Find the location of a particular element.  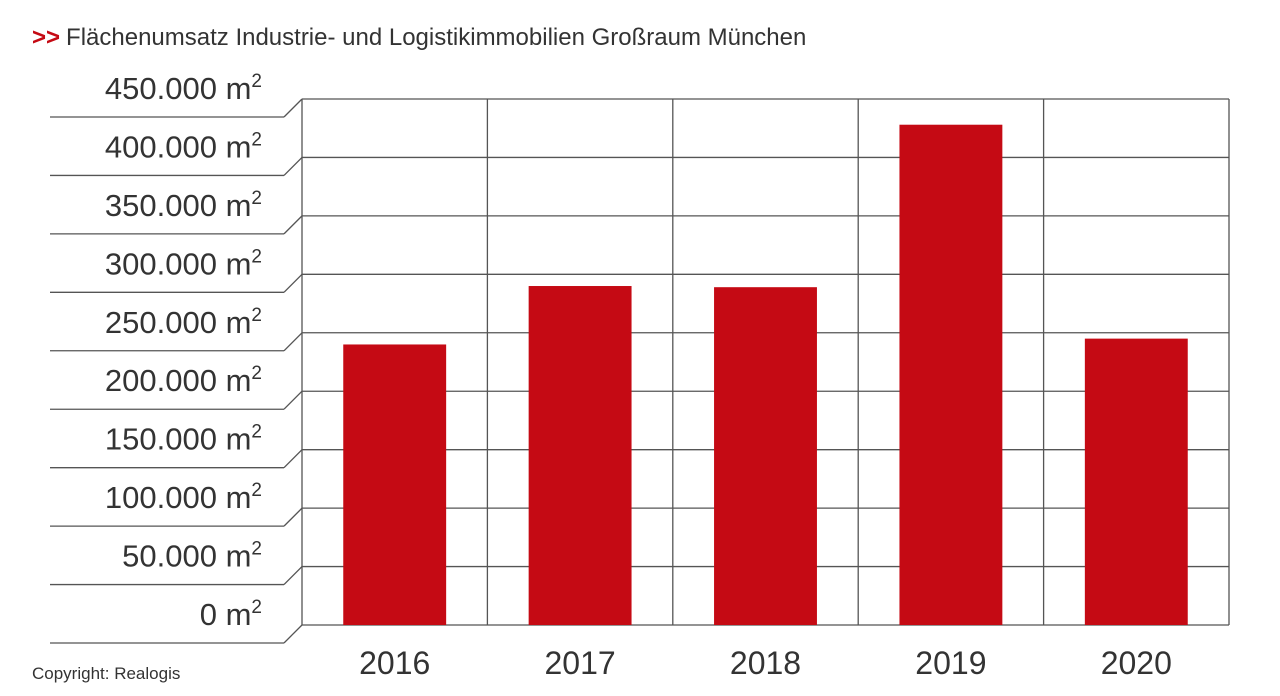

y-tick-label-8: 400.000 m2 is located at coordinates (183, 146).